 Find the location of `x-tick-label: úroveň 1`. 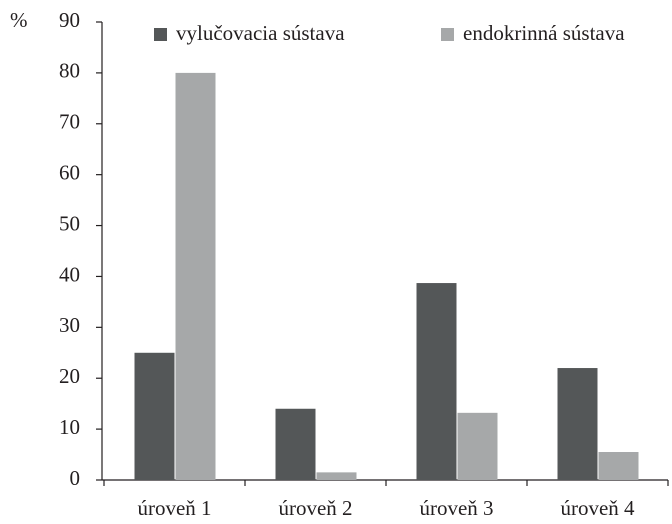

x-tick-label: úroveň 1 is located at coordinates (174, 508).